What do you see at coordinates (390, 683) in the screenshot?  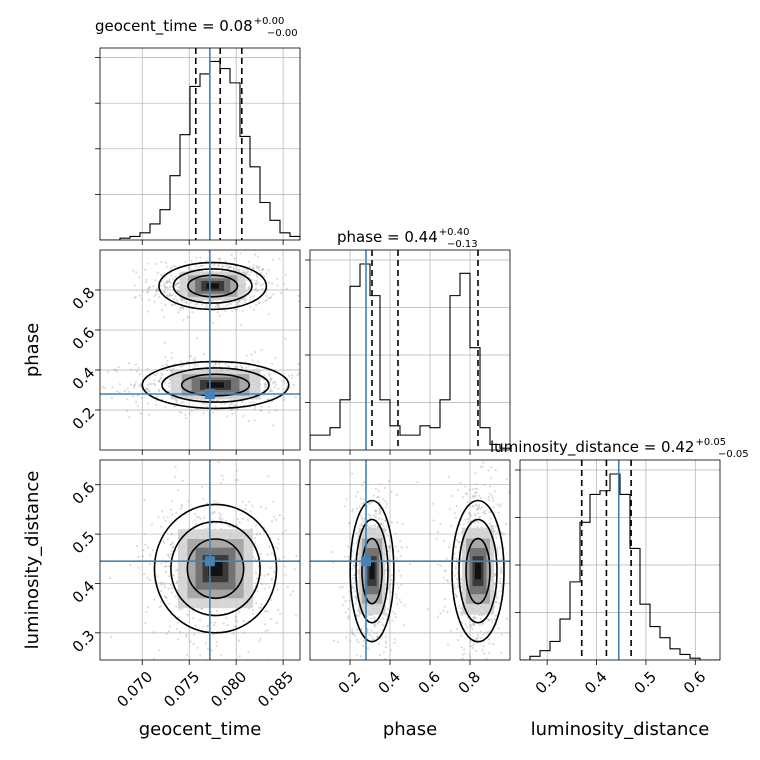 I see `x-tick-label: 0.4` at bounding box center [390, 683].